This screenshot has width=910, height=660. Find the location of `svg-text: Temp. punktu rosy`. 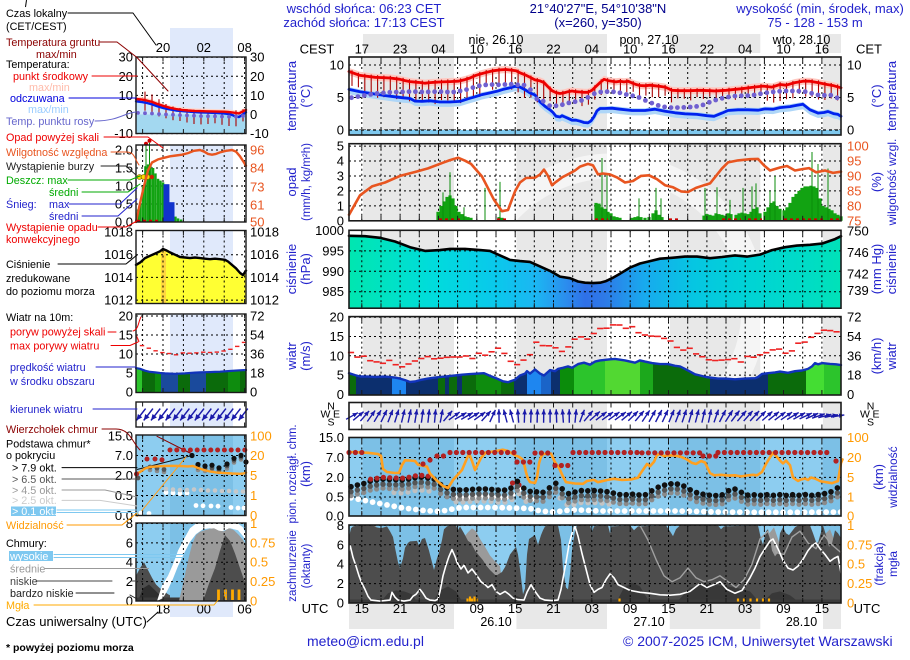

svg-text: Temp. punktu rosy is located at coordinates (50, 122).